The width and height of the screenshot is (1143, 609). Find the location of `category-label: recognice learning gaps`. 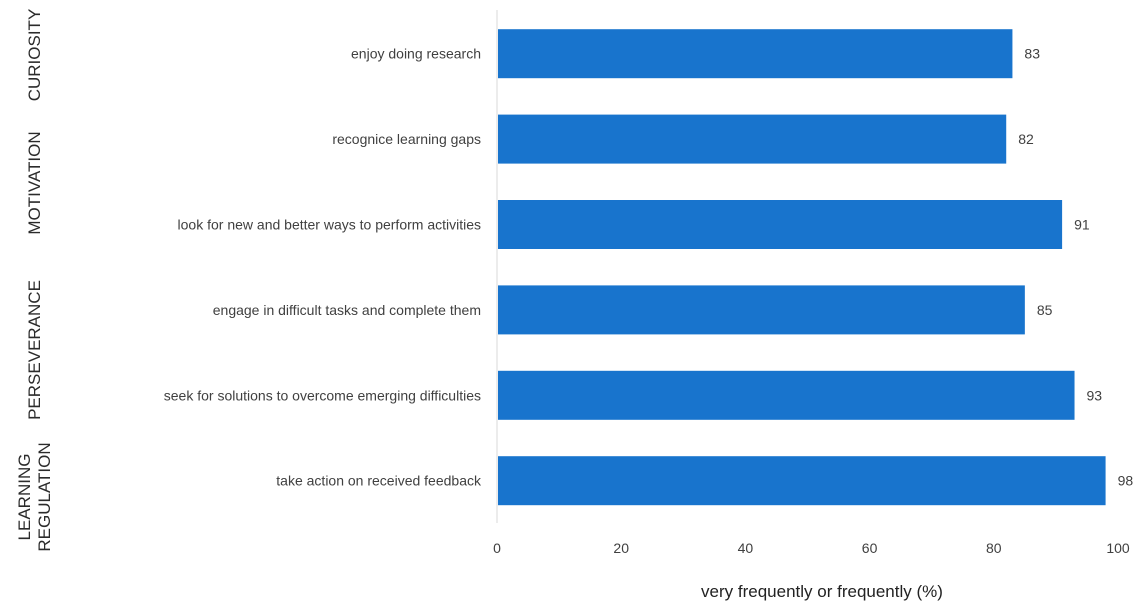

category-label: recognice learning gaps is located at coordinates (406, 139).